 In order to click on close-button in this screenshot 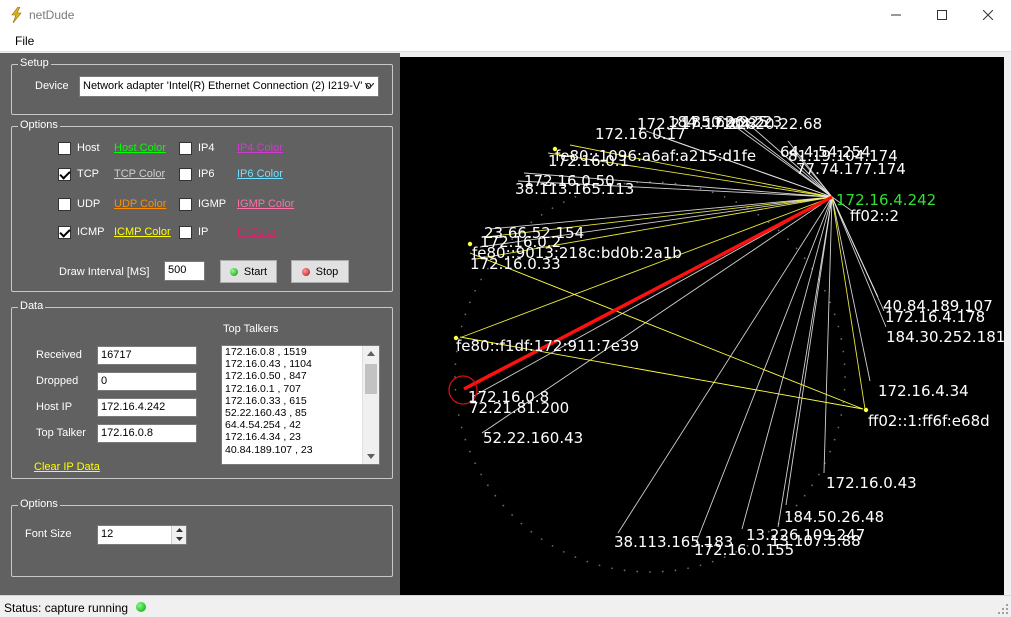, I will do `click(988, 15)`.